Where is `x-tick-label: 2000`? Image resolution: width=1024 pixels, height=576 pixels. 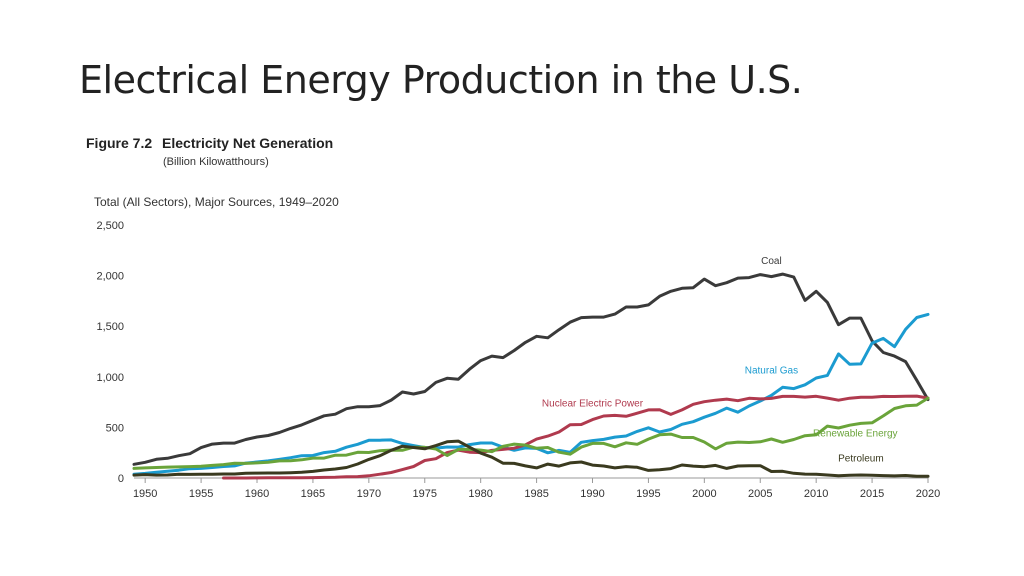
x-tick-label: 2000 is located at coordinates (704, 494).